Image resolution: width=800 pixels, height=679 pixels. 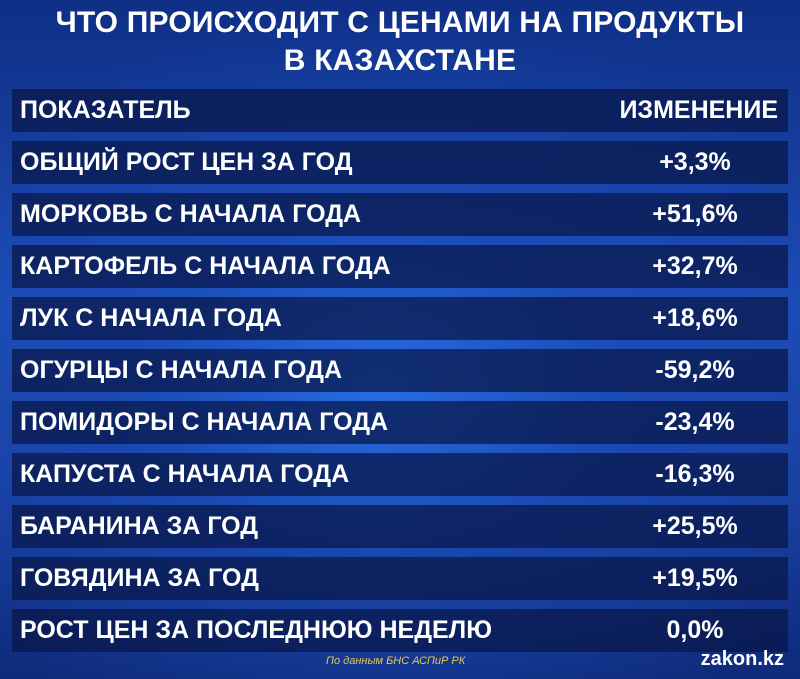 I want to click on column-header-indicator: ПОКАЗАТЕЛЬ, so click(x=105, y=110).